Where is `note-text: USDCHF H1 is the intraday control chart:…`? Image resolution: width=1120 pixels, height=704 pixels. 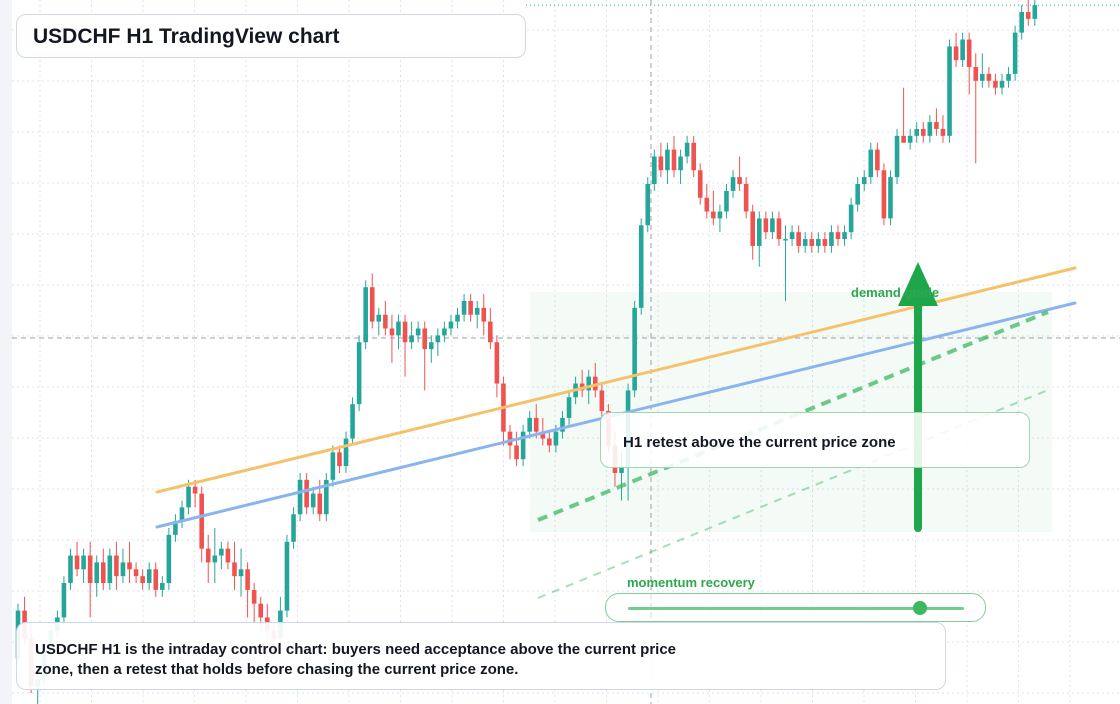
note-text: USDCHF H1 is the intraday control chart:… is located at coordinates (356, 659).